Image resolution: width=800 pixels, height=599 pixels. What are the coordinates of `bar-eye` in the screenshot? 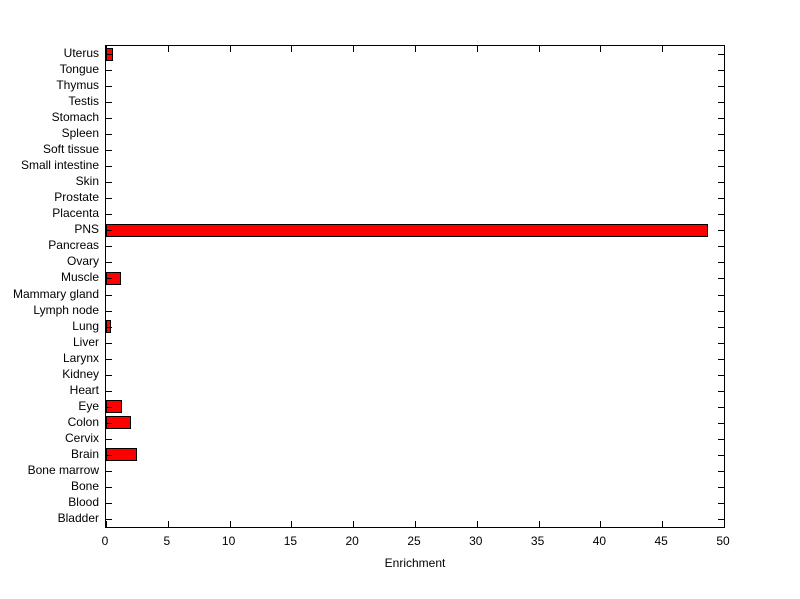 It's located at (114, 407).